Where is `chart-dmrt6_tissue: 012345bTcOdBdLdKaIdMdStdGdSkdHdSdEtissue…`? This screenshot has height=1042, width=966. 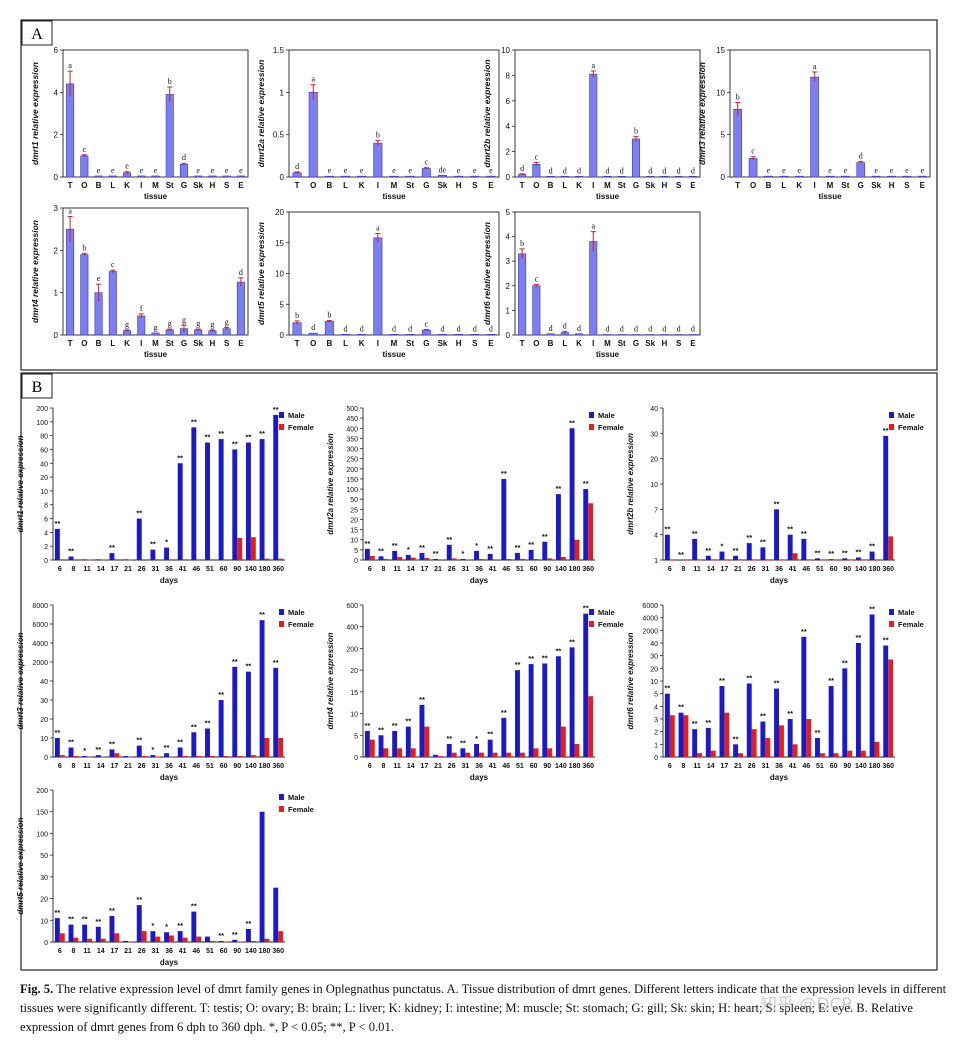 chart-dmrt6_tissue: 012345bTcOdBdLdKaIdMdStdGdSkdHdSdEtissue… is located at coordinates (591, 283).